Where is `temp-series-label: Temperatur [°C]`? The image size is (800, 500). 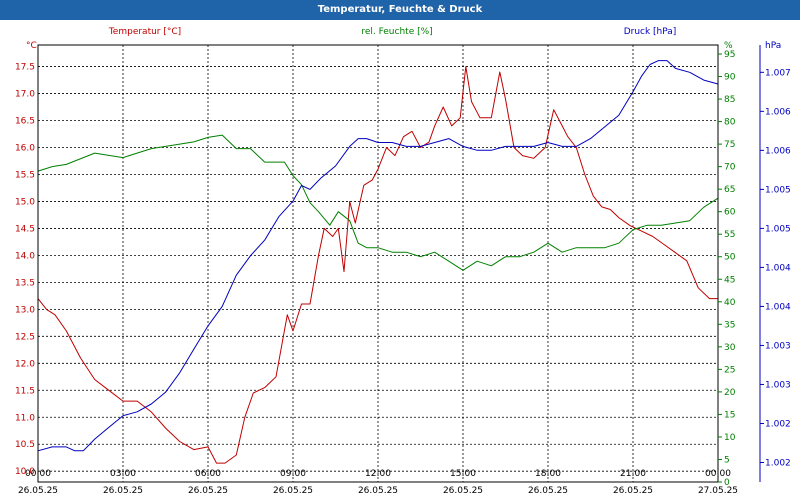 temp-series-label: Temperatur [°C] is located at coordinates (144, 32).